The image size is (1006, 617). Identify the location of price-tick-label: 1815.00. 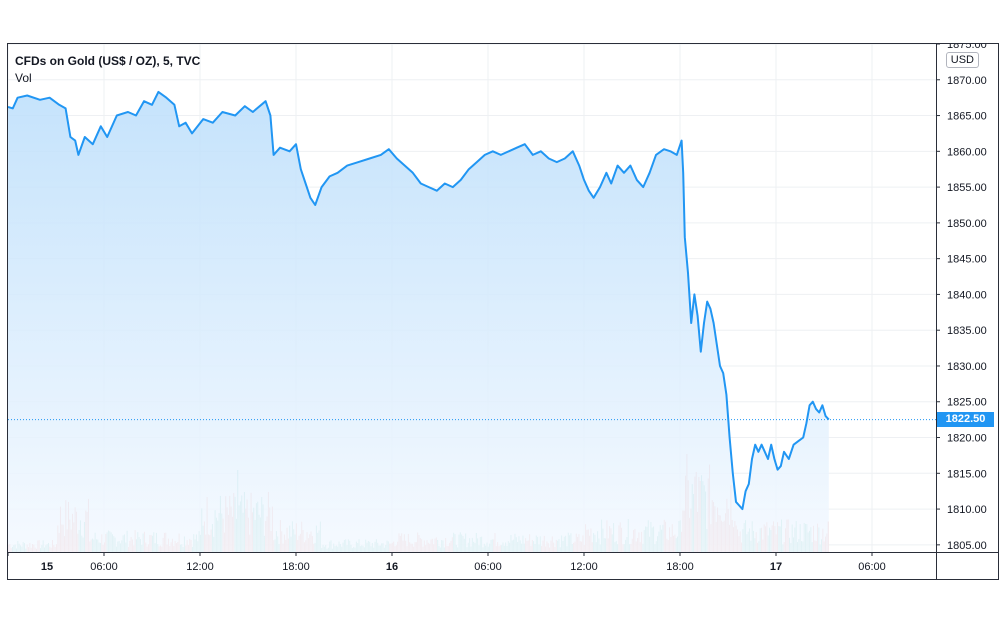
(967, 474).